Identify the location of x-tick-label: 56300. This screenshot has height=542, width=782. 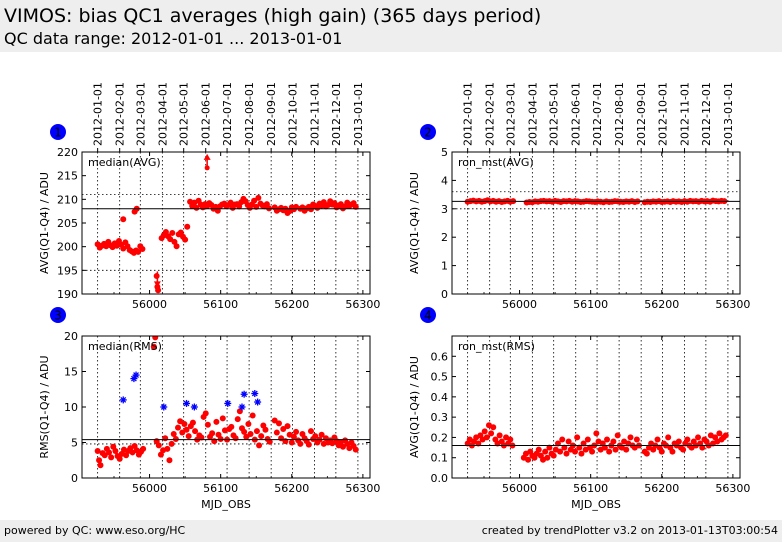
(732, 488).